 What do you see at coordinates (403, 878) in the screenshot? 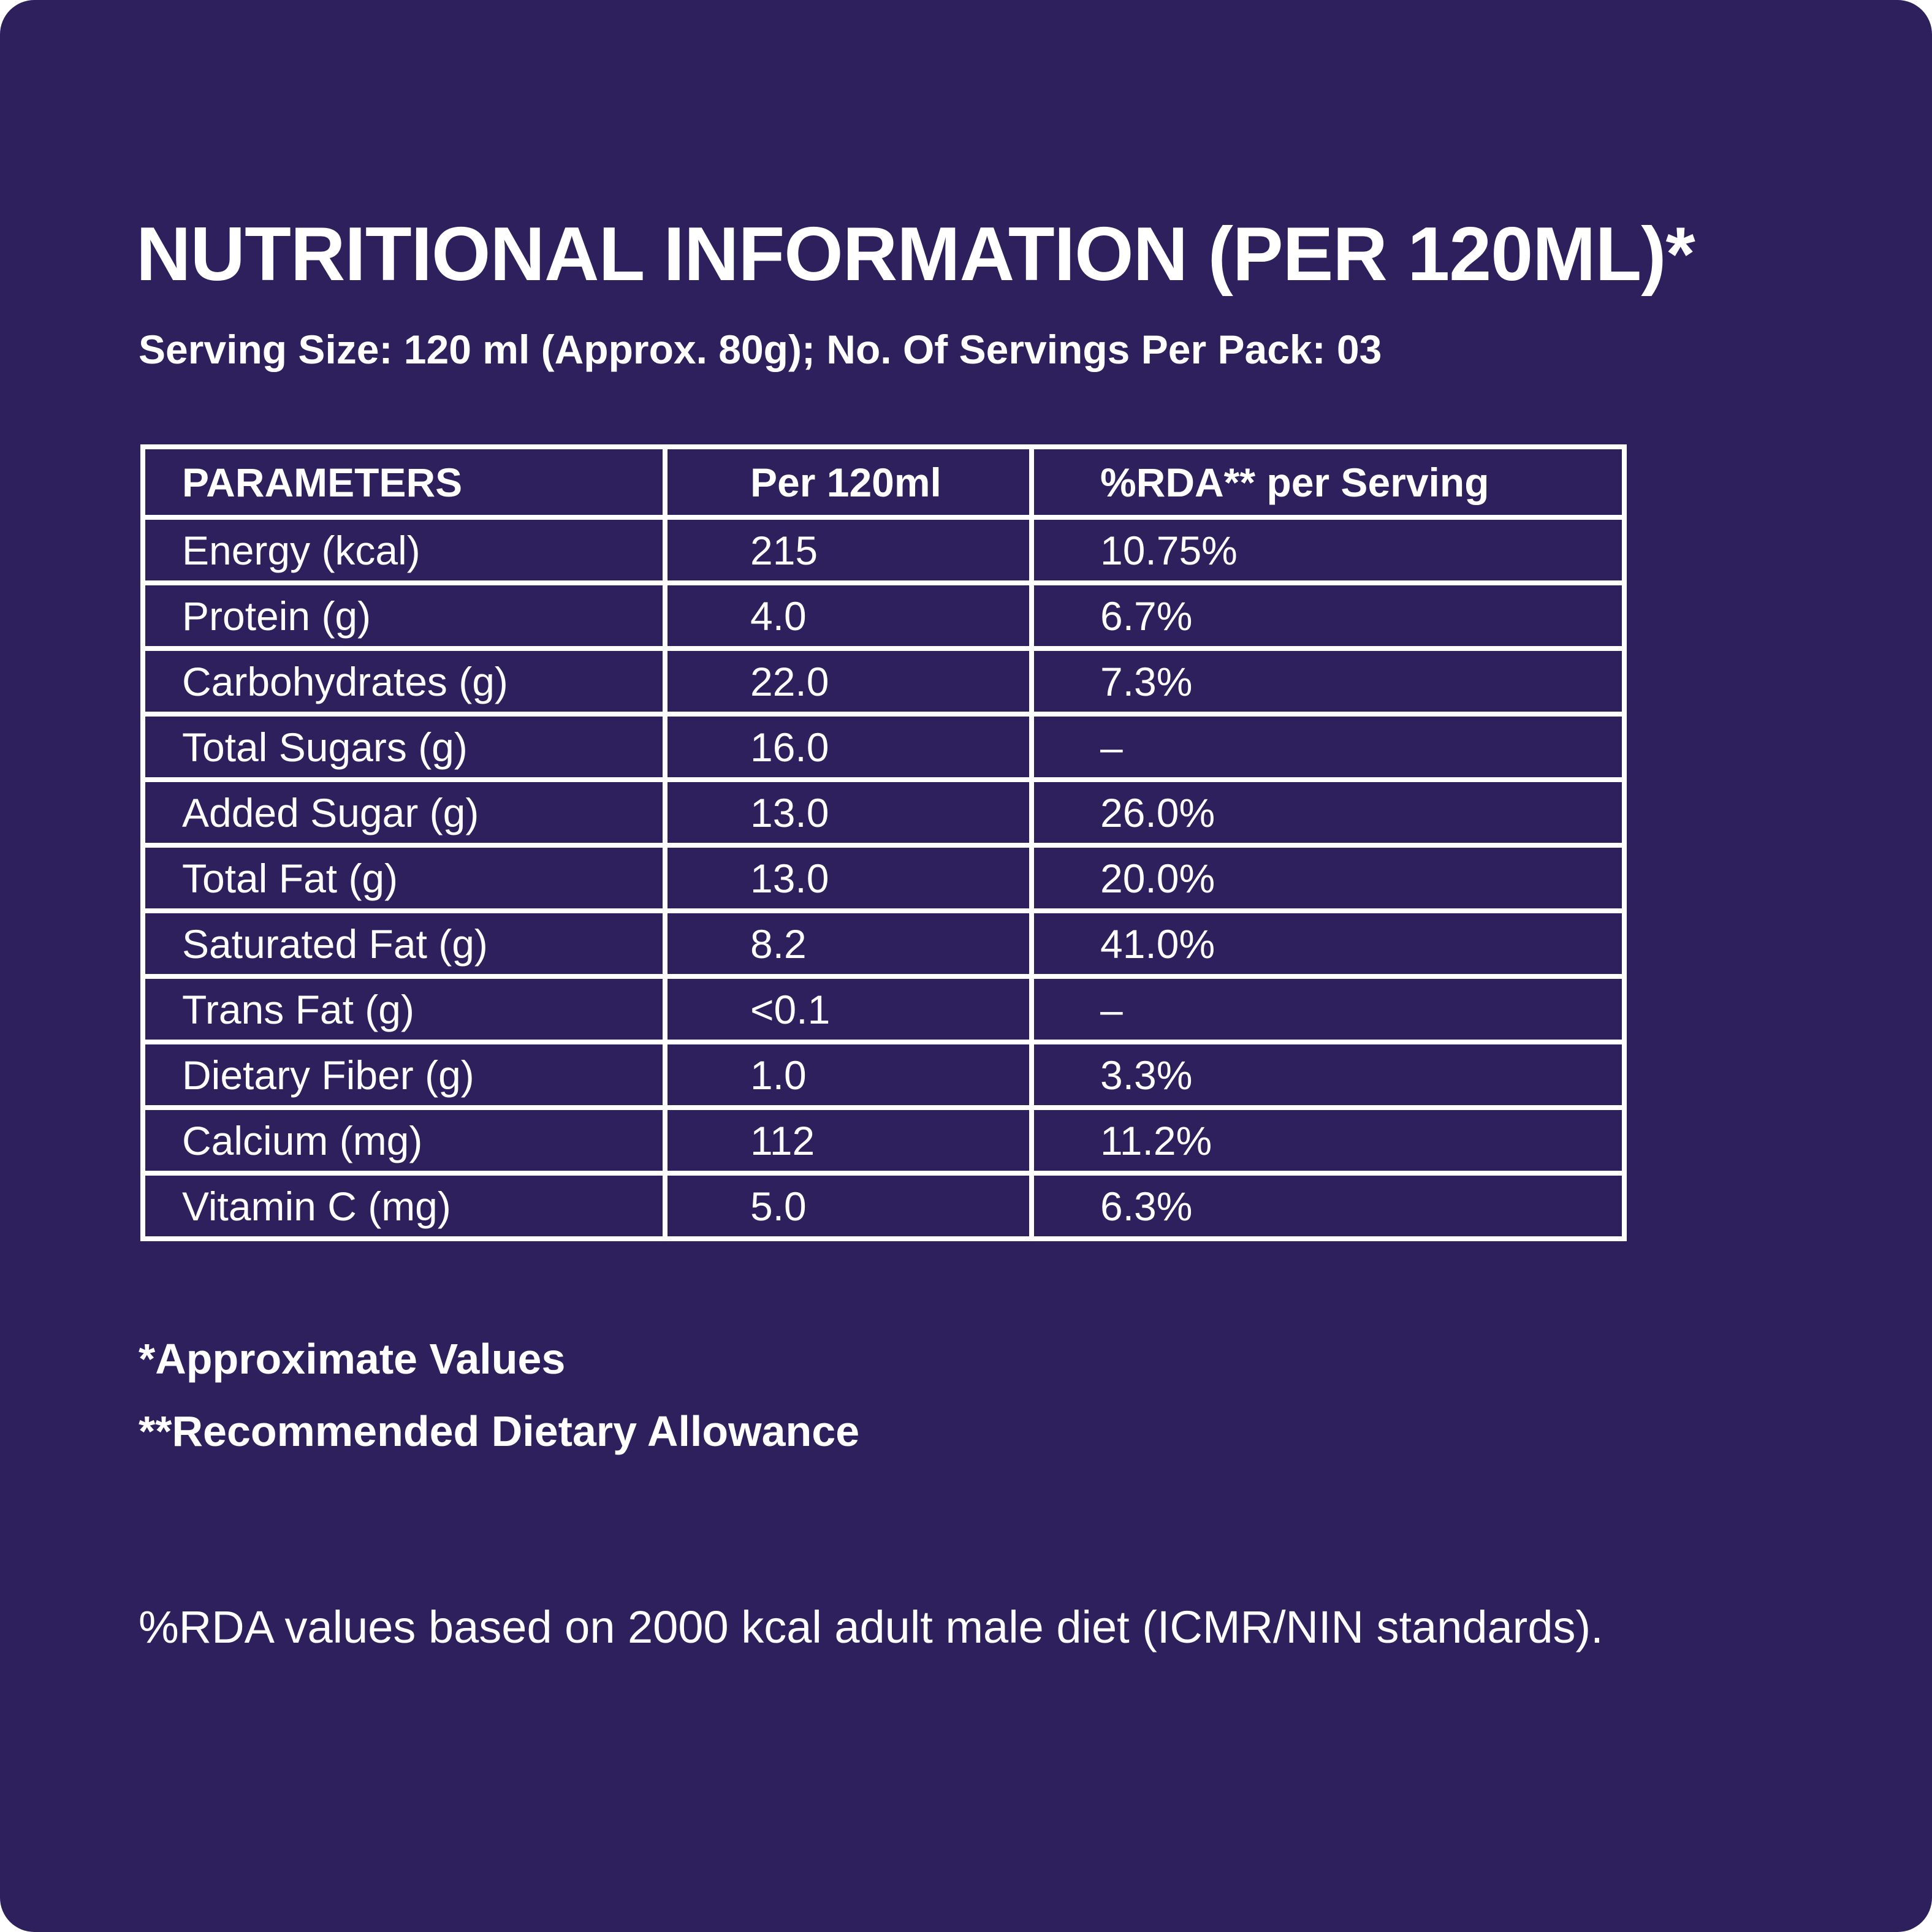
I see `parameter-cell: Total Fat (g)` at bounding box center [403, 878].